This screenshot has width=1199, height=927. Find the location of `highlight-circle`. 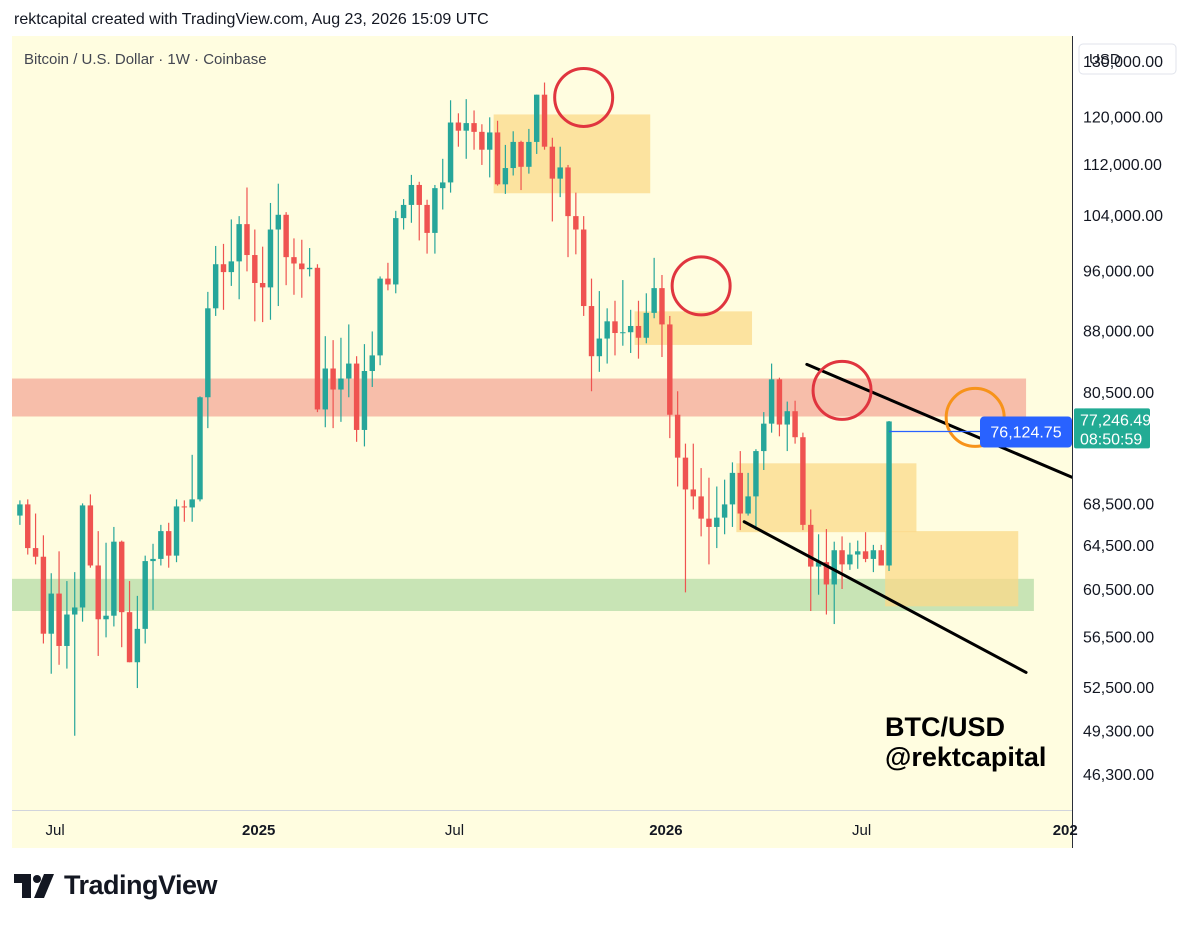

highlight-circle is located at coordinates (842, 390).